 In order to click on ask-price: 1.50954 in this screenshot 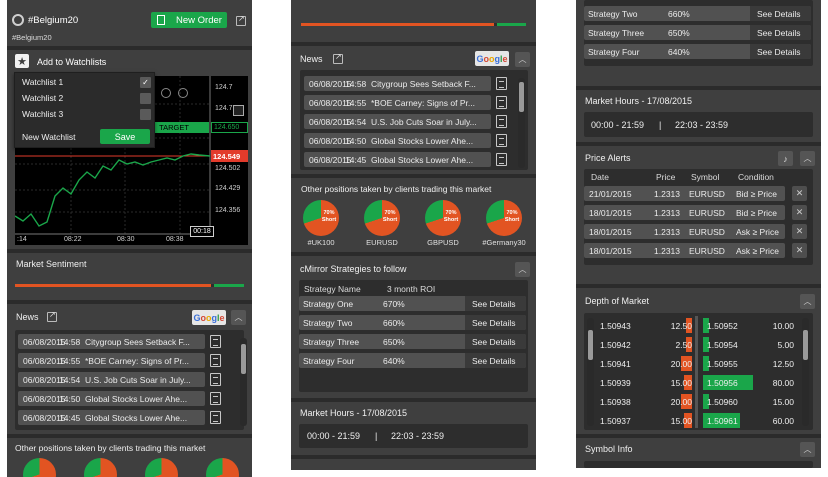, I will do `click(722, 345)`.